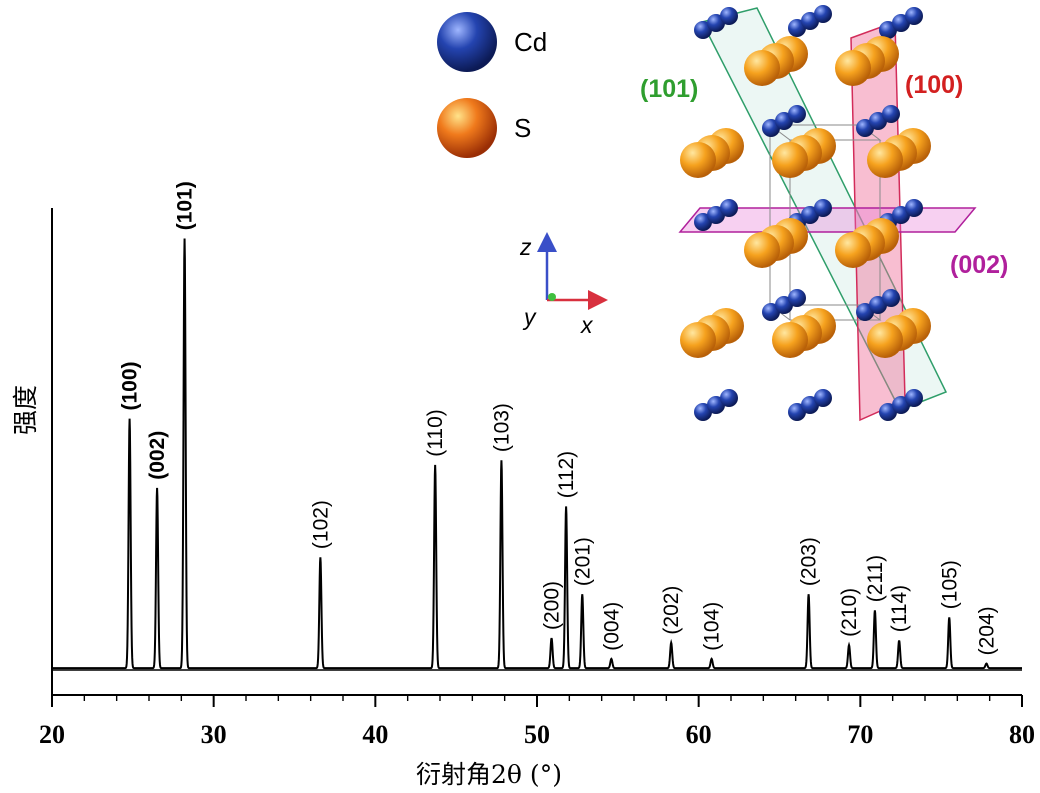 The image size is (1040, 793). What do you see at coordinates (986, 630) in the screenshot?
I see `peak-label-204: (204)` at bounding box center [986, 630].